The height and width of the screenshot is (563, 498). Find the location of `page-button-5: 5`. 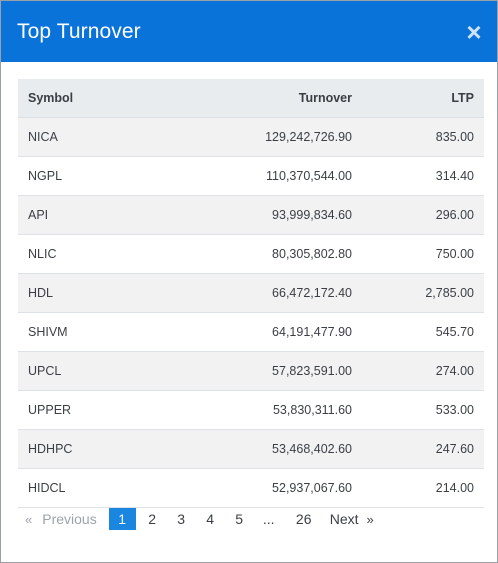

page-button-5: 5 is located at coordinates (239, 519).